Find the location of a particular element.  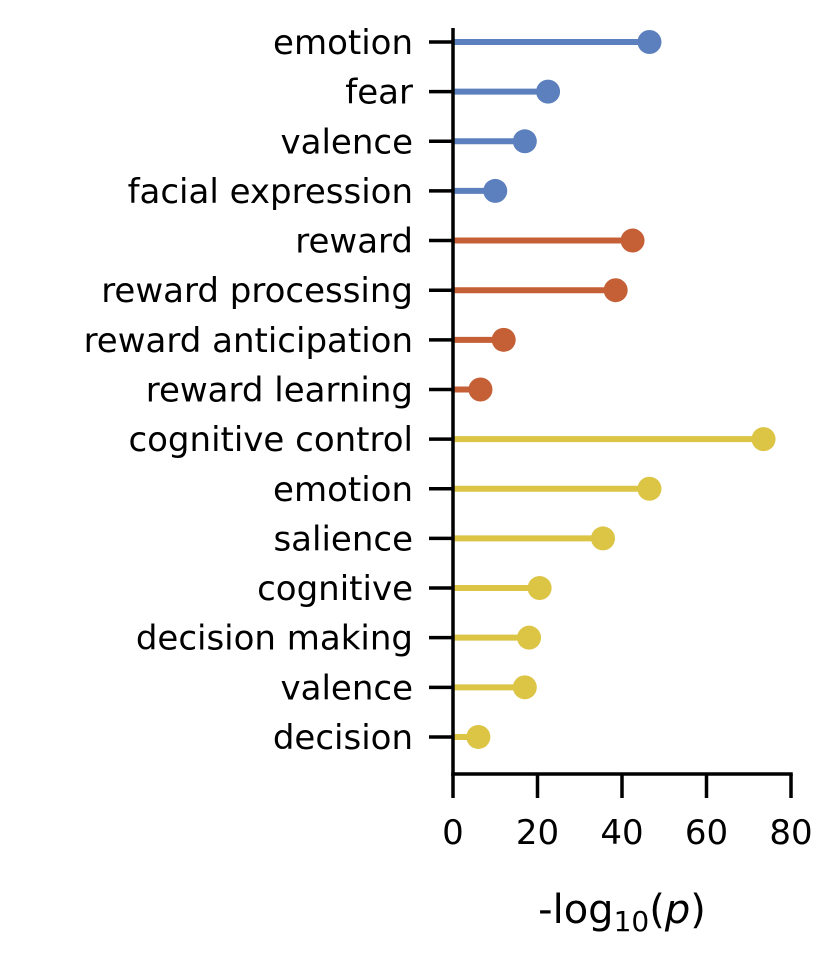

y-tick-label-4: reward is located at coordinates (354, 242).